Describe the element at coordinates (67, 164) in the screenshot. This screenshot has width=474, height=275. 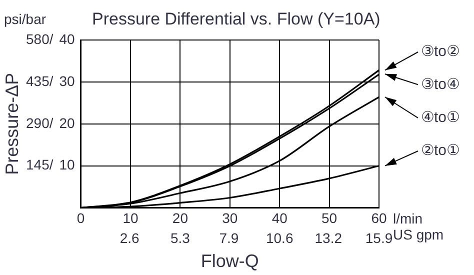
I see `y-tick-label: 10` at that location.